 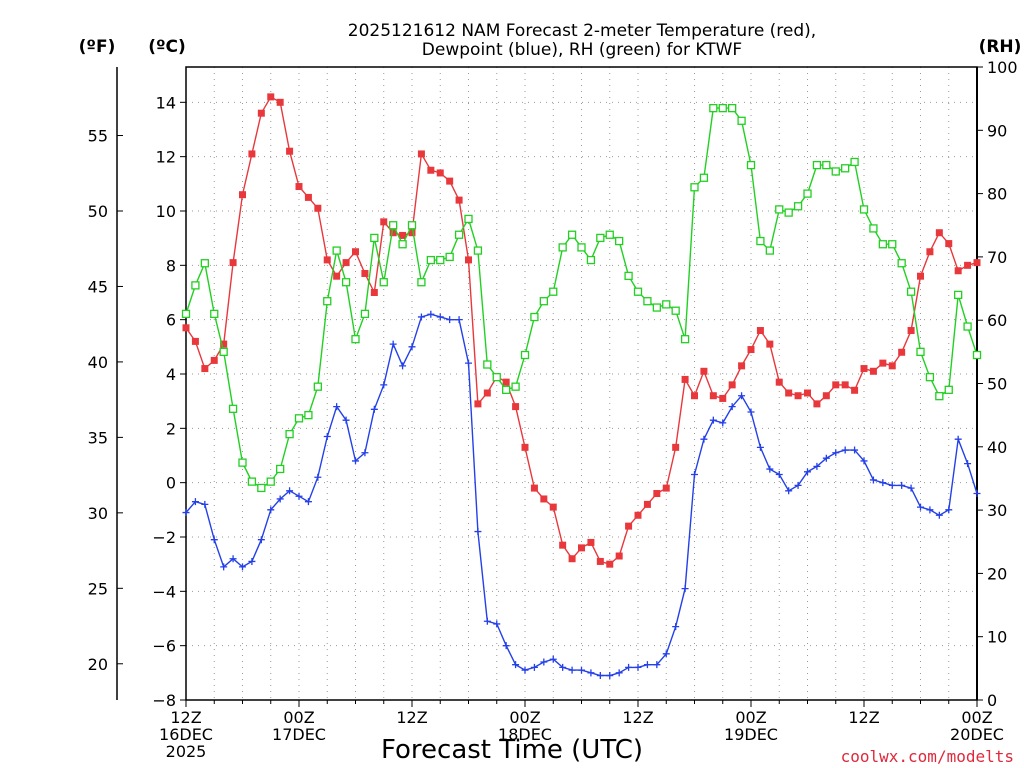 I want to click on fahrenheit-tick-label: 35, so click(x=98, y=437).